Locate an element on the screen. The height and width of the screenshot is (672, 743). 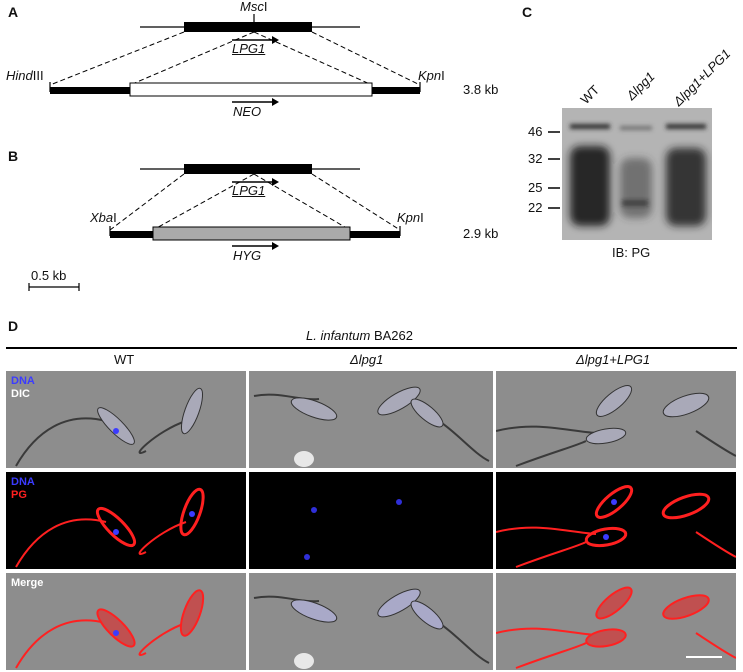
col-label-dlpg1: Δlpg1 is located at coordinates (367, 359).